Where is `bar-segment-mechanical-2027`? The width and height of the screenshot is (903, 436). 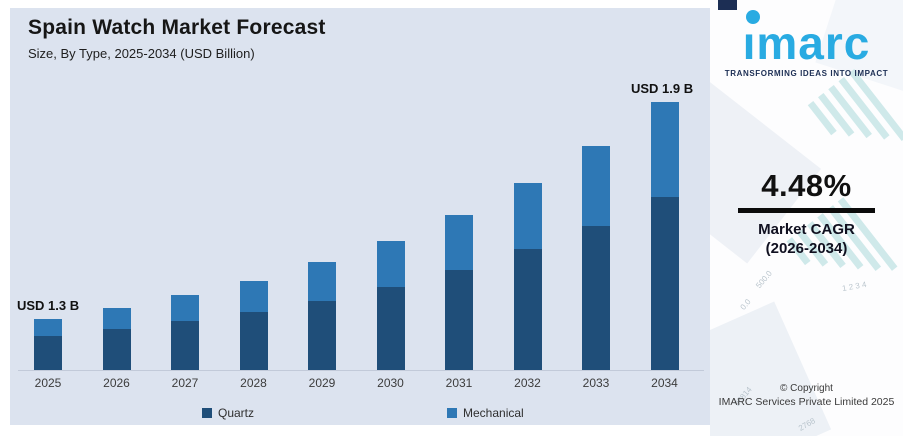 bar-segment-mechanical-2027 is located at coordinates (185, 308).